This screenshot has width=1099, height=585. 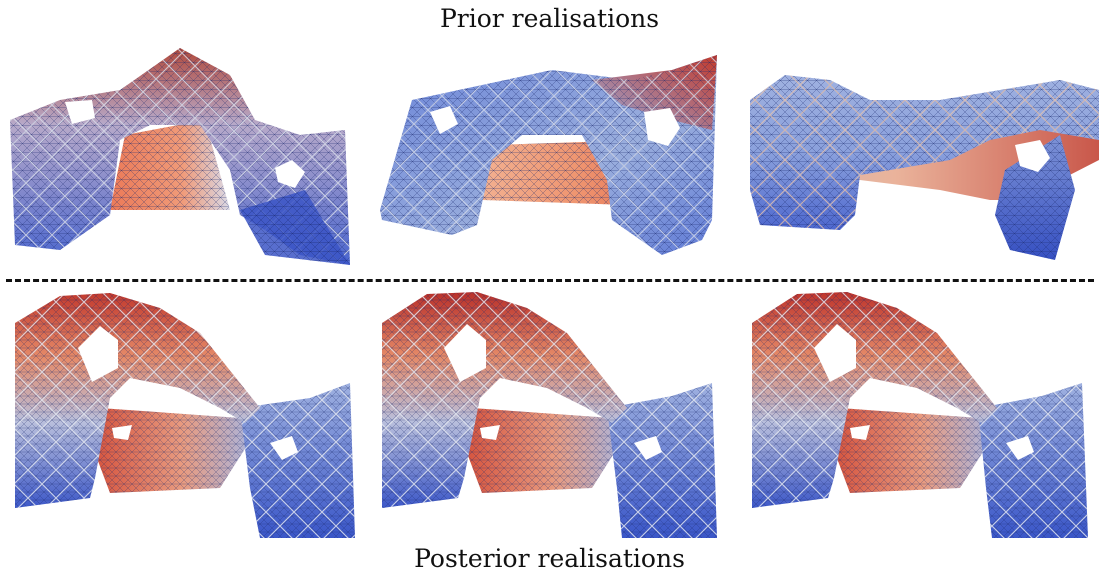 What do you see at coordinates (550, 280) in the screenshot?
I see `row-divider` at bounding box center [550, 280].